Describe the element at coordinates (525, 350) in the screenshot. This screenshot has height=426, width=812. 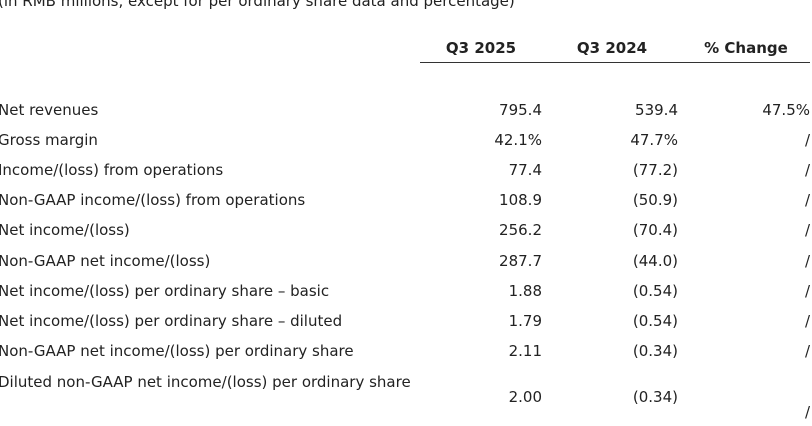
I see `cell: 2.11` at that location.